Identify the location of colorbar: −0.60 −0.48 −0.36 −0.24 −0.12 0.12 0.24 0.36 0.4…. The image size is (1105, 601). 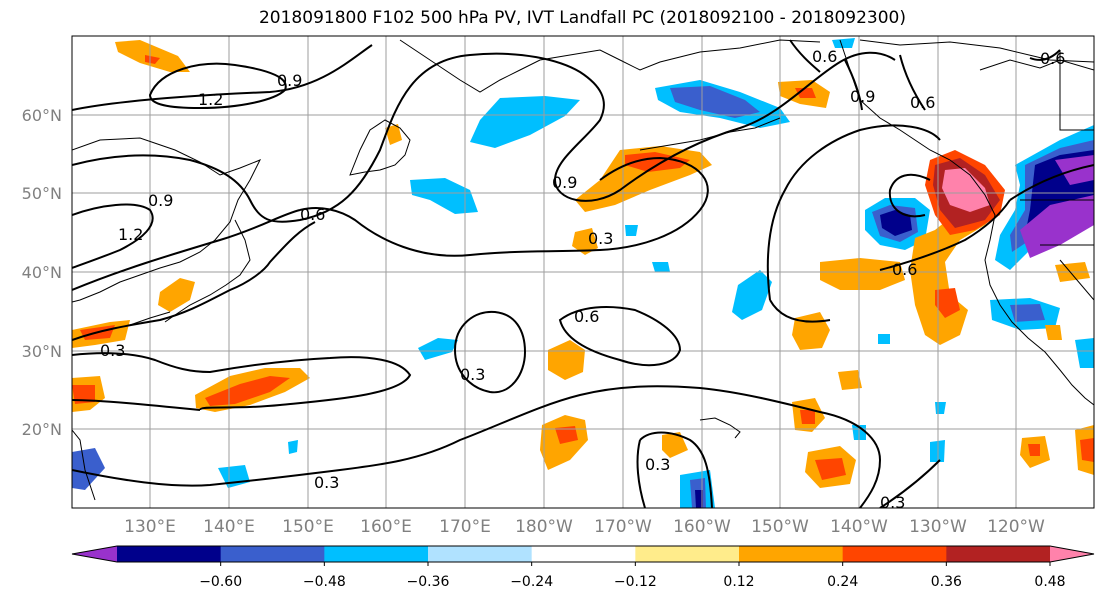
(583, 567).